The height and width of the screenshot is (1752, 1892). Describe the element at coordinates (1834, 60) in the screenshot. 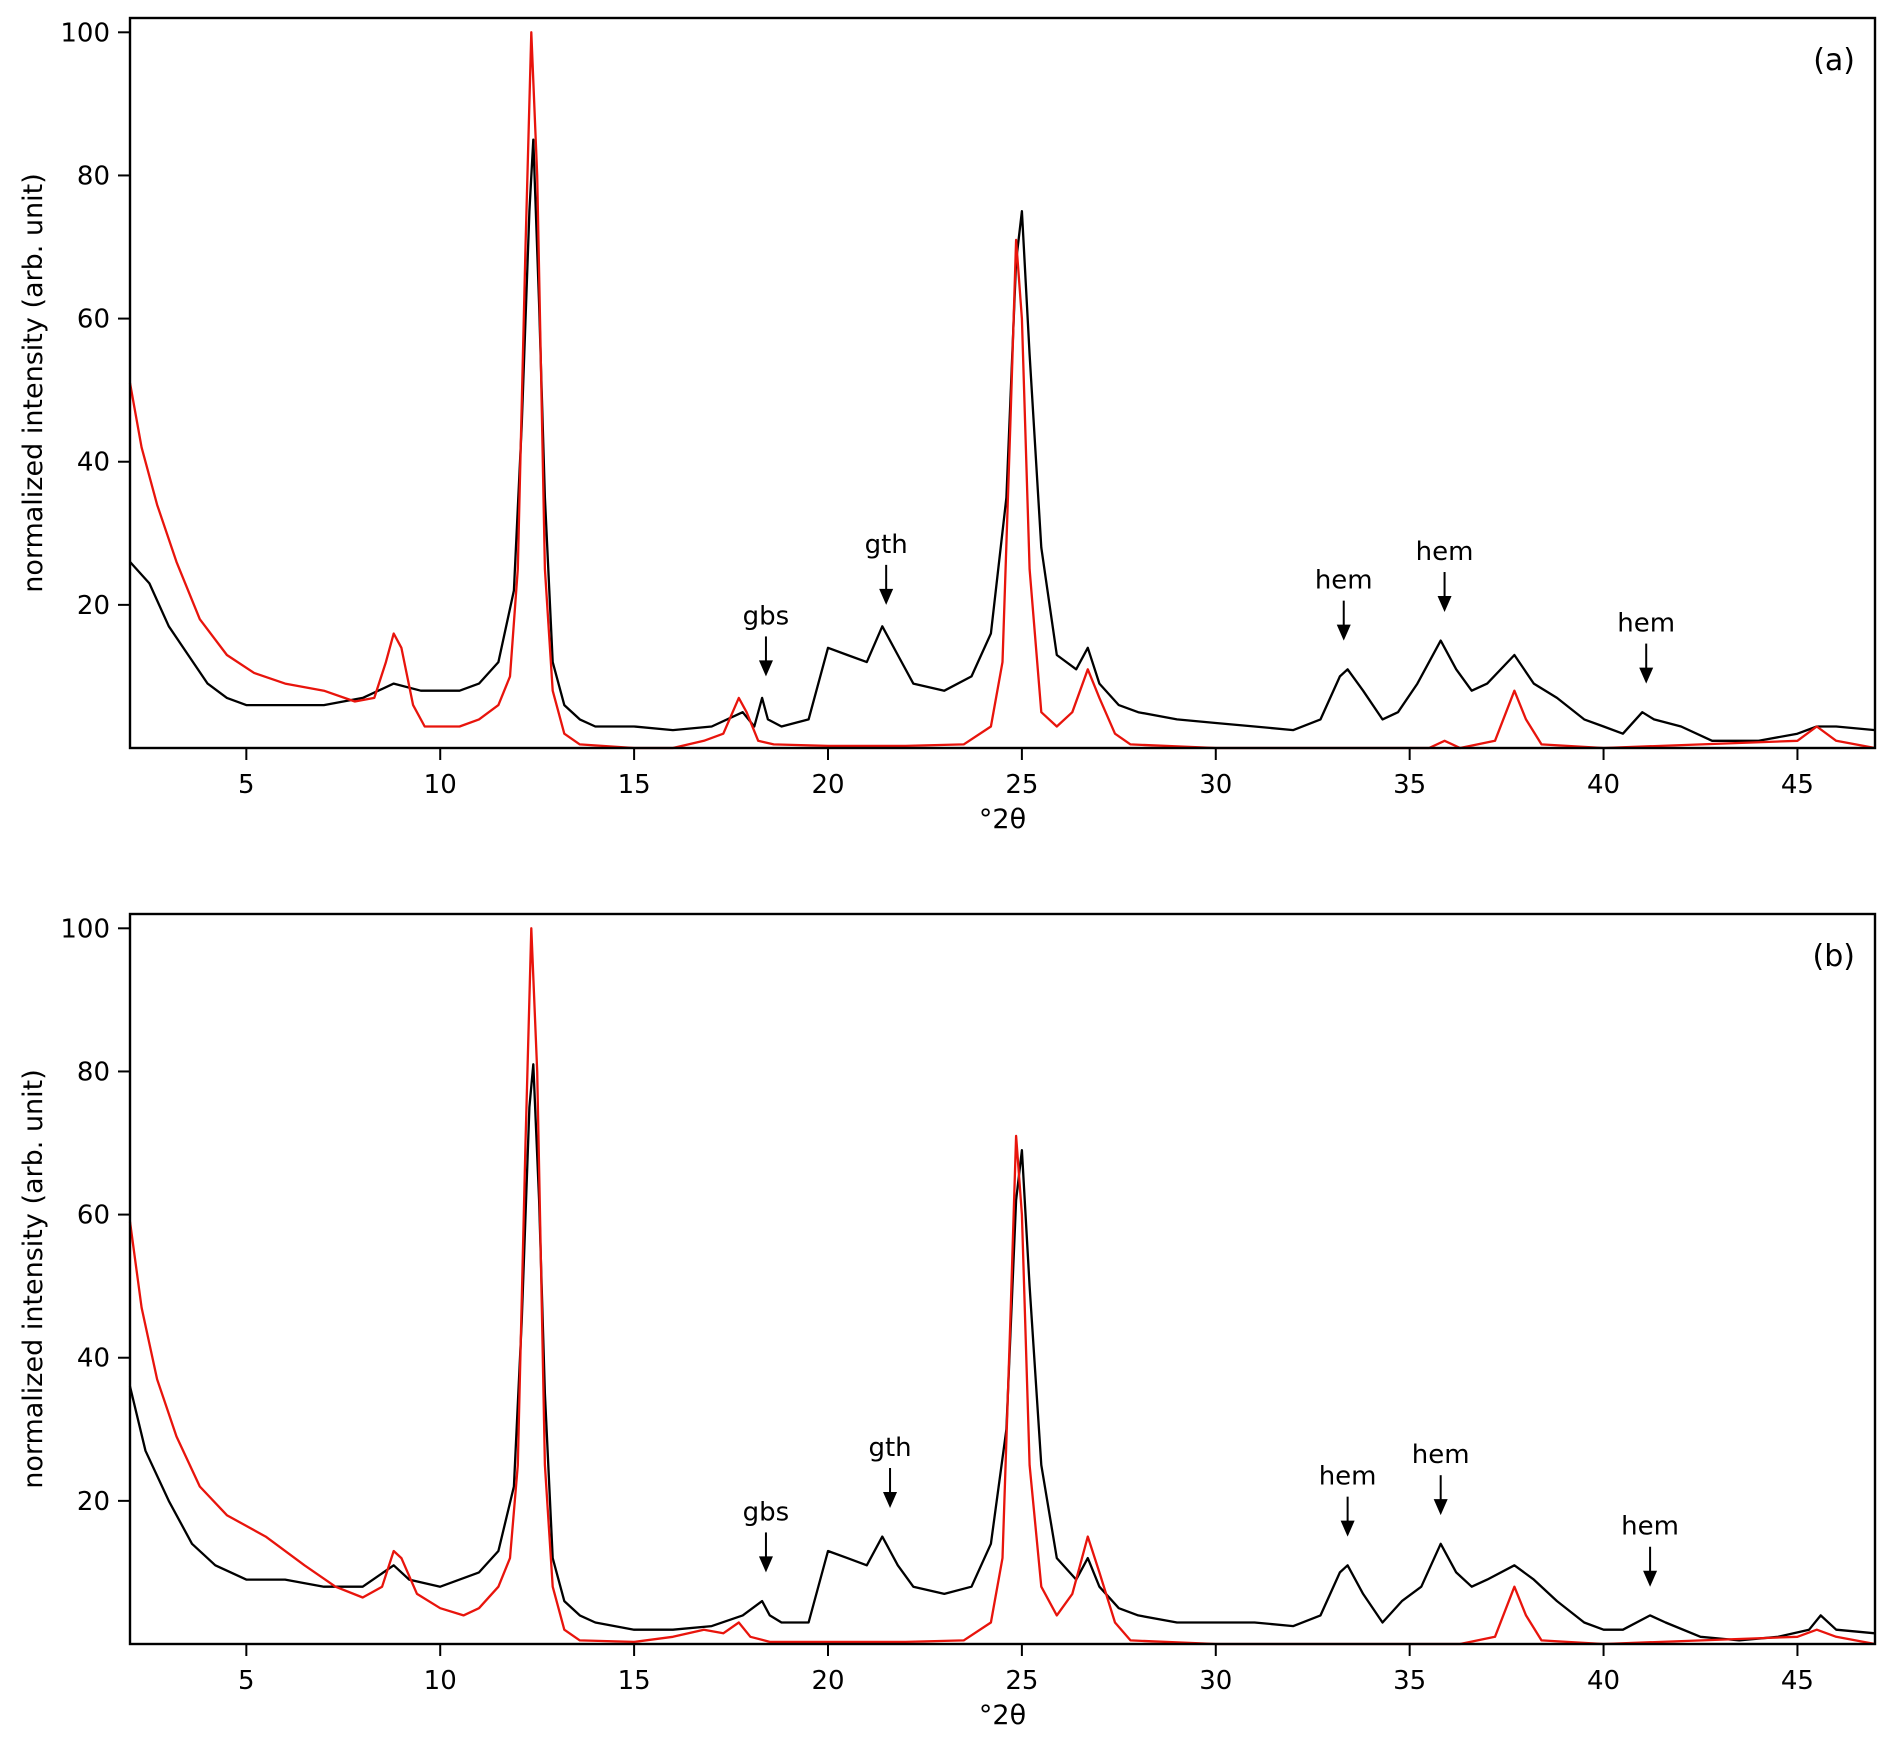

I see `panel-a-panel-label: (a)` at that location.